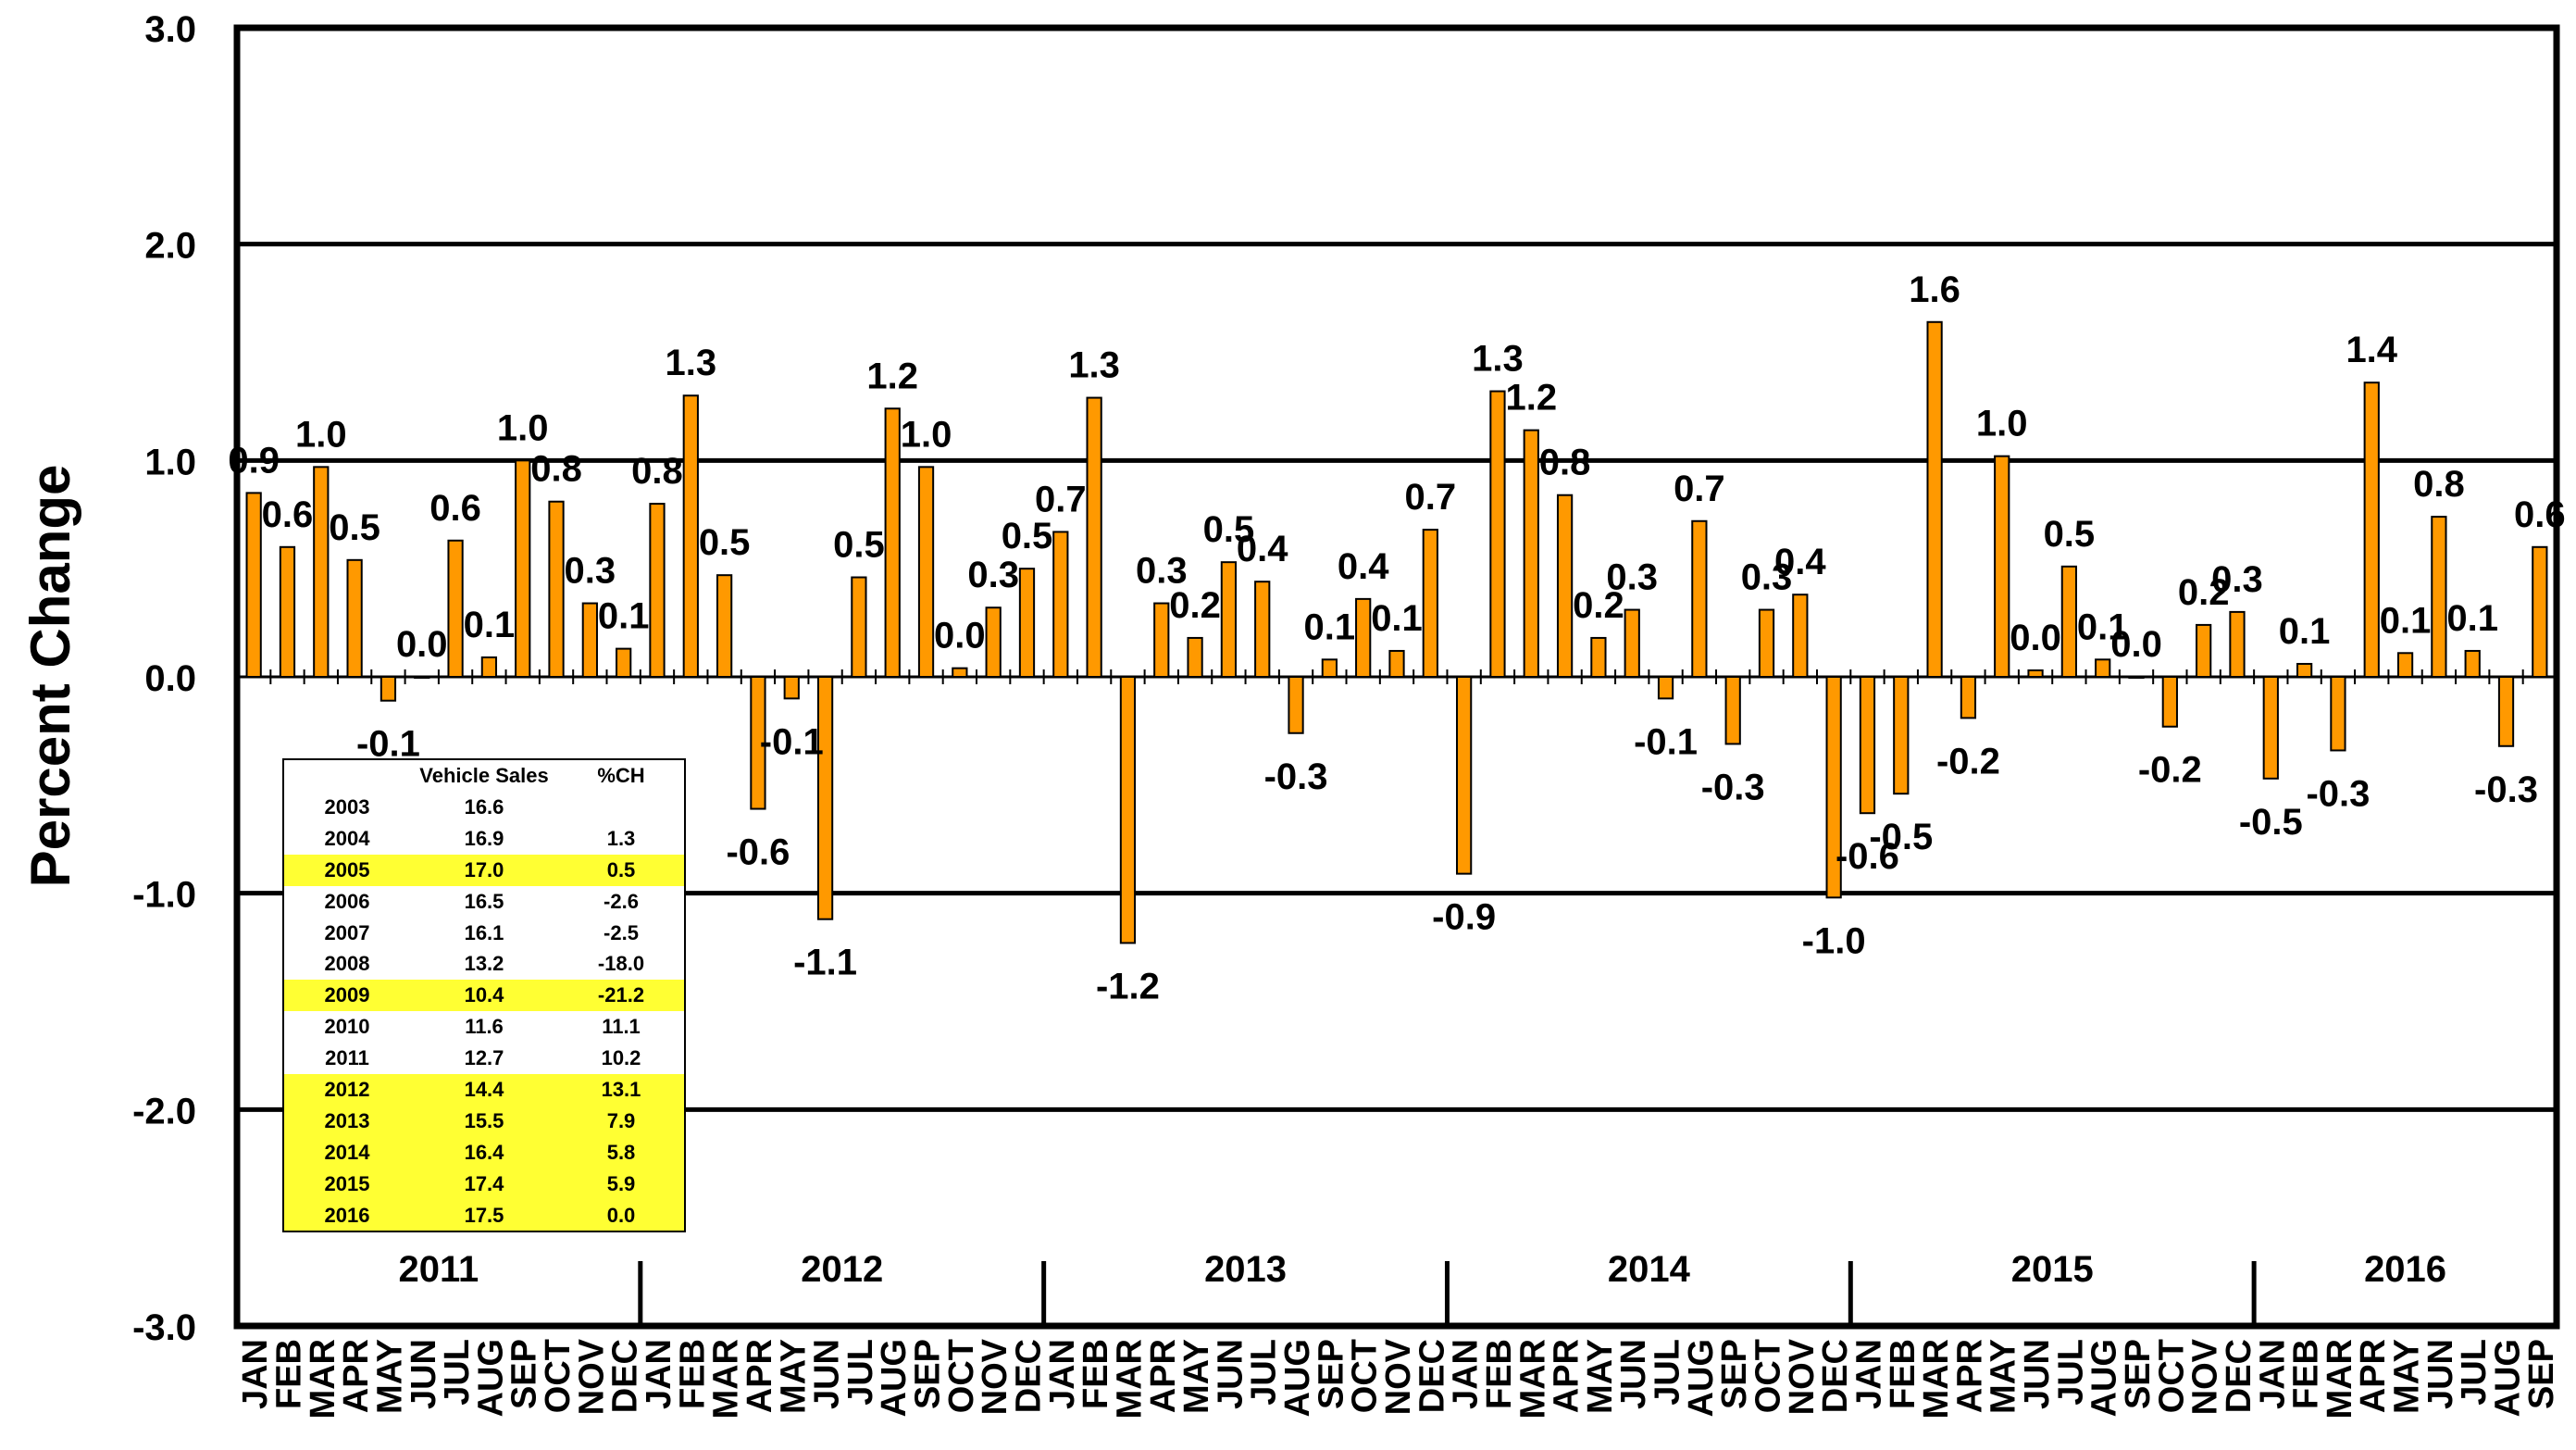 The width and height of the screenshot is (2576, 1450). Describe the element at coordinates (347, 1215) in the screenshot. I see `table-cell-year: 2016` at that location.